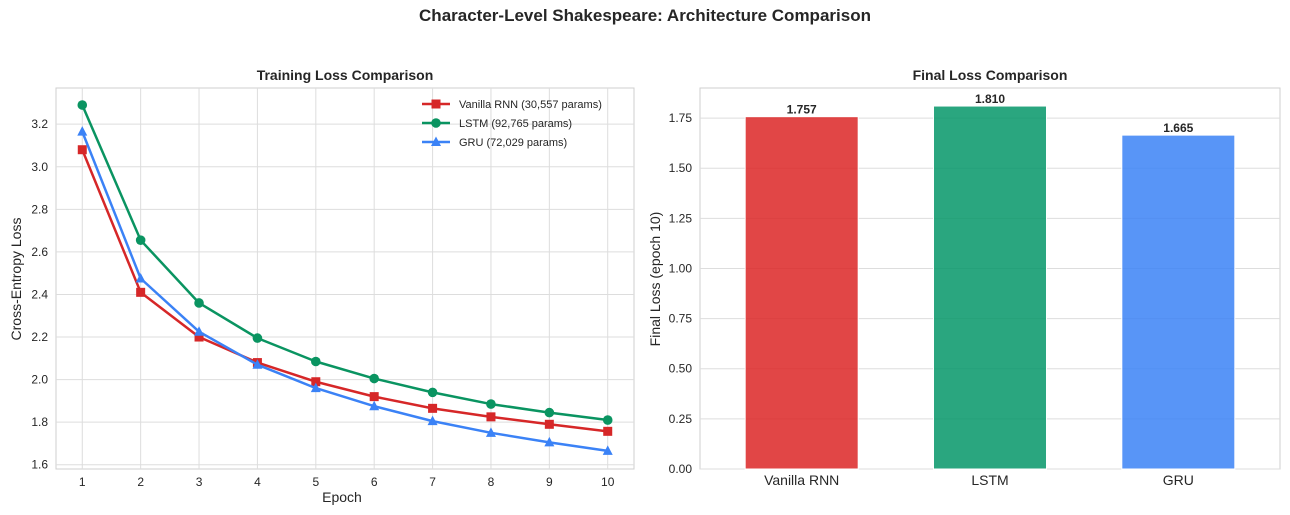  I want to click on bar-chart-y-tick-label: 1.50, so click(681, 168).